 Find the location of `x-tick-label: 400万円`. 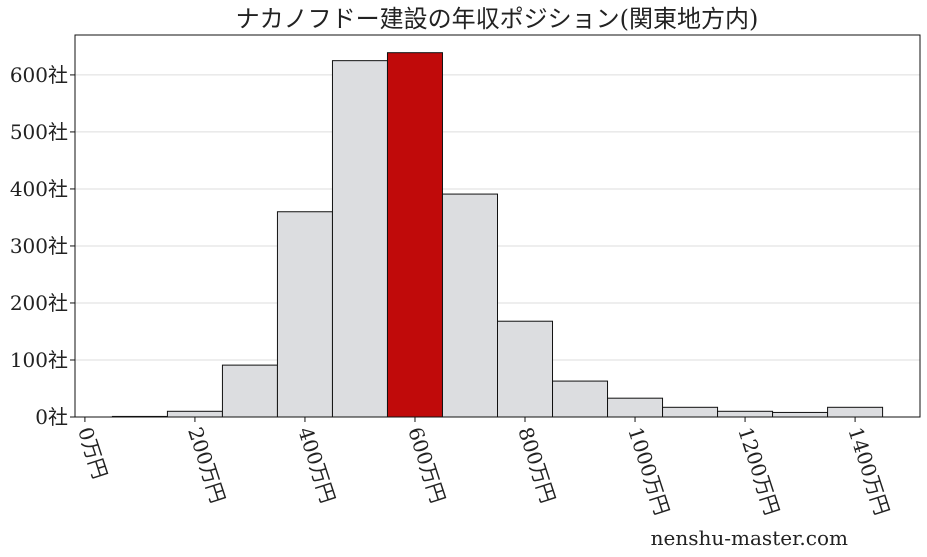

x-tick-label: 400万円 is located at coordinates (316, 465).